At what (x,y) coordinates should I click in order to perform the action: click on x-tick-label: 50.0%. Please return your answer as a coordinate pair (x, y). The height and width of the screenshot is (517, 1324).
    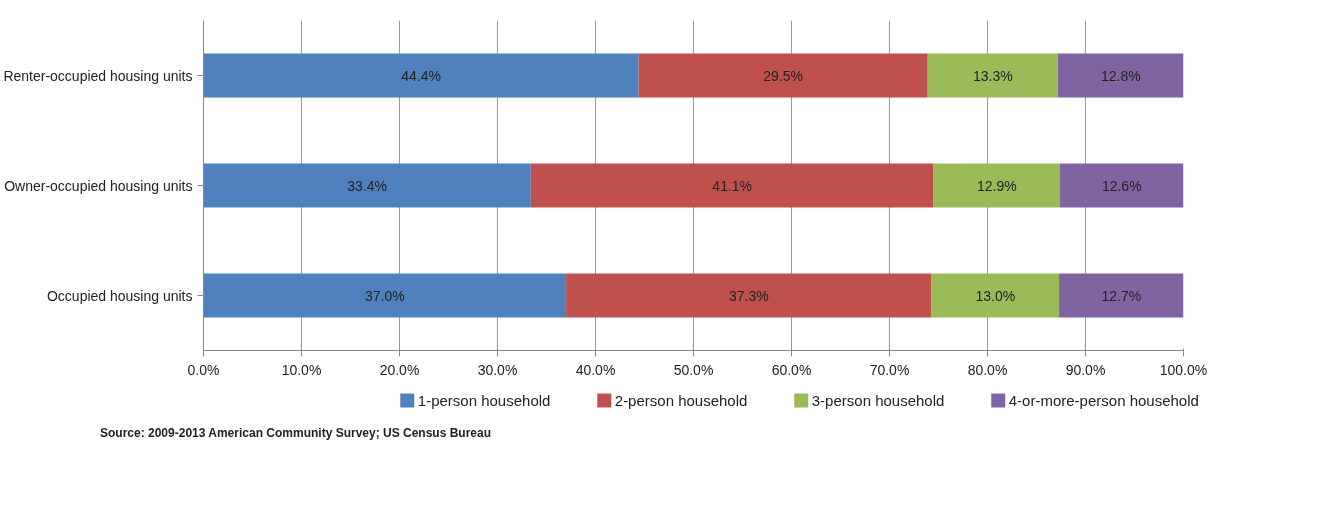
    Looking at the image, I should click on (693, 369).